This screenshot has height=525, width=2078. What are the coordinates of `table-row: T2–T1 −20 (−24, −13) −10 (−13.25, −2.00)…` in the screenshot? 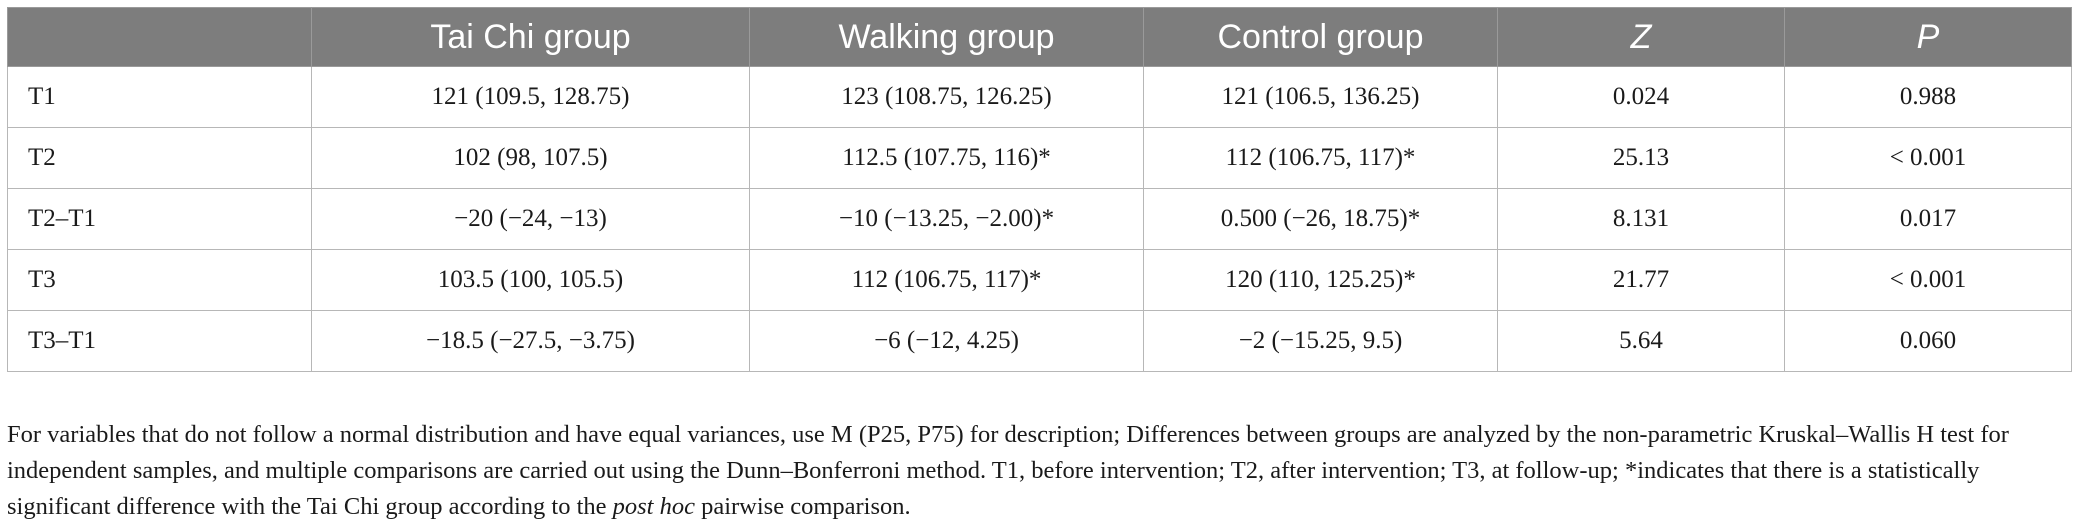 It's located at (1039, 219).